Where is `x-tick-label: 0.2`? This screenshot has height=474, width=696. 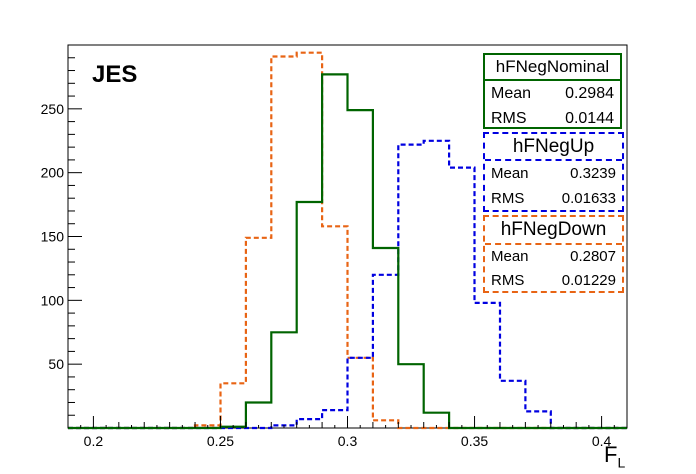 x-tick-label: 0.2 is located at coordinates (94, 441).